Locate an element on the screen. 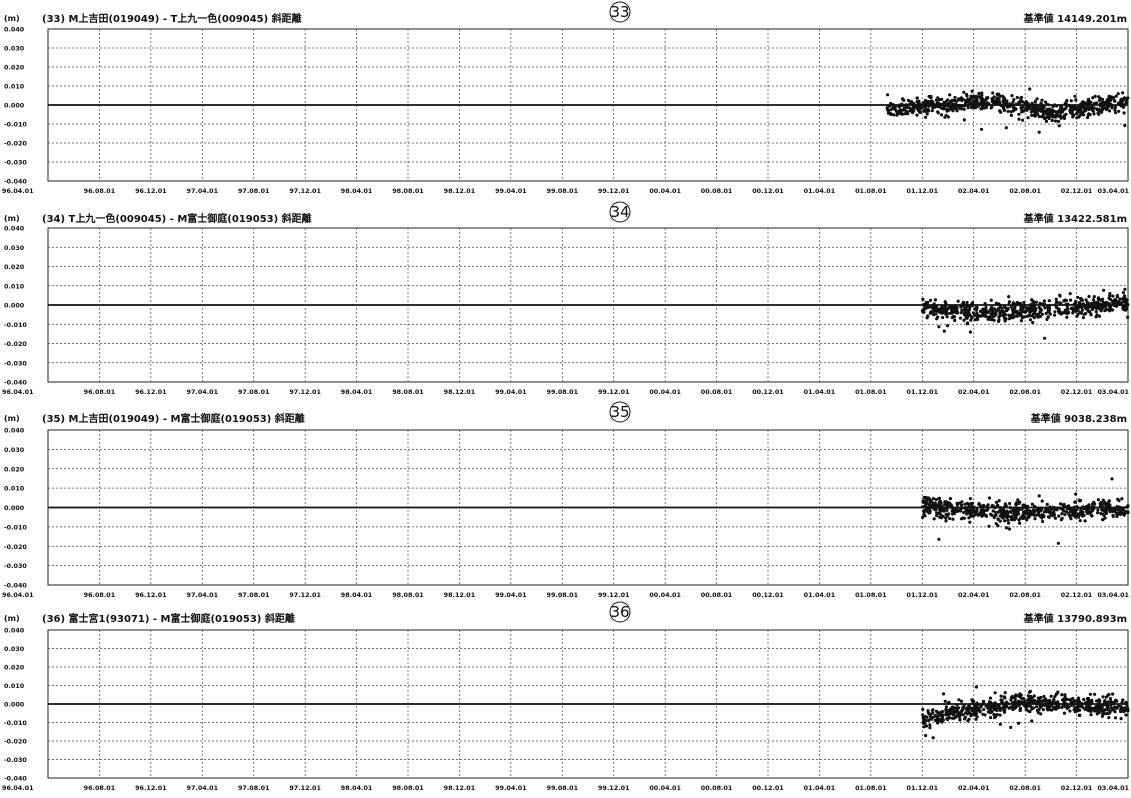  x-tick-label: 01.08.01 is located at coordinates (871, 392).